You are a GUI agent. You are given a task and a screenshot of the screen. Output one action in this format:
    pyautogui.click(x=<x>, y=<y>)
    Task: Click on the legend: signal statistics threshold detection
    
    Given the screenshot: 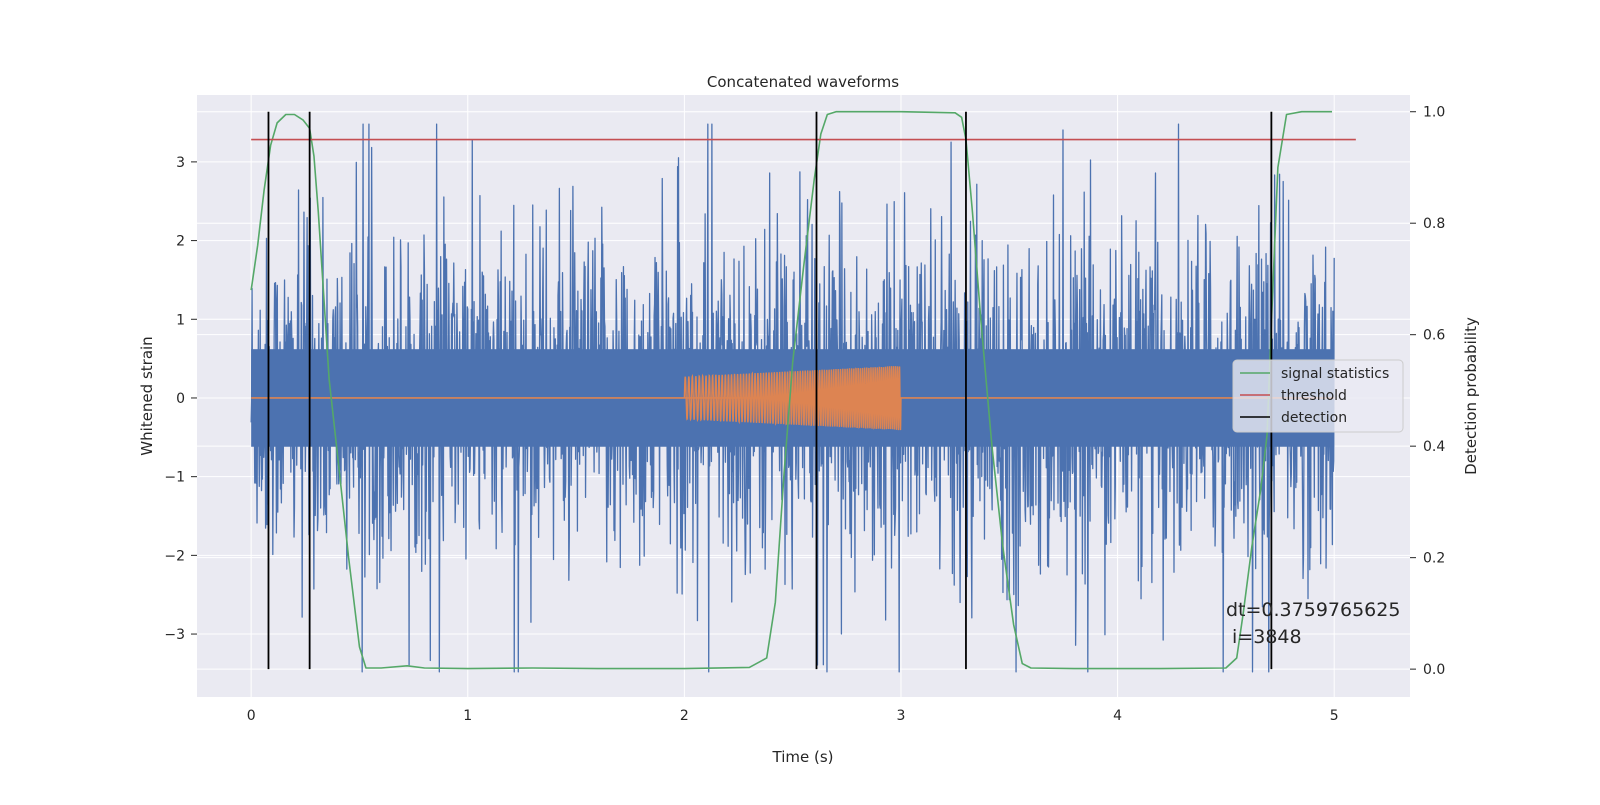 What is the action you would take?
    pyautogui.click(x=1318, y=396)
    